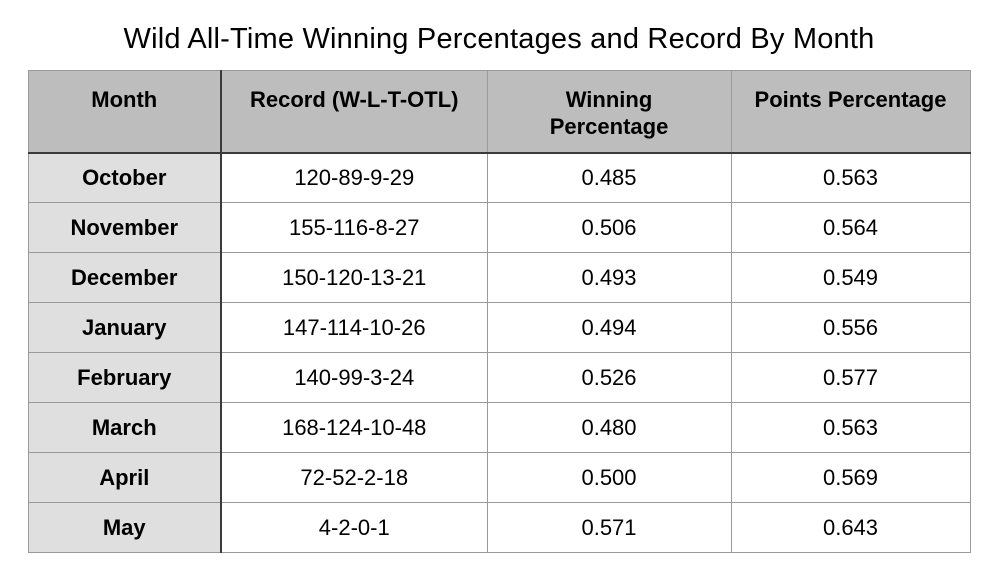  What do you see at coordinates (850, 478) in the screenshot?
I see `points-percentage-cell: 0.569` at bounding box center [850, 478].